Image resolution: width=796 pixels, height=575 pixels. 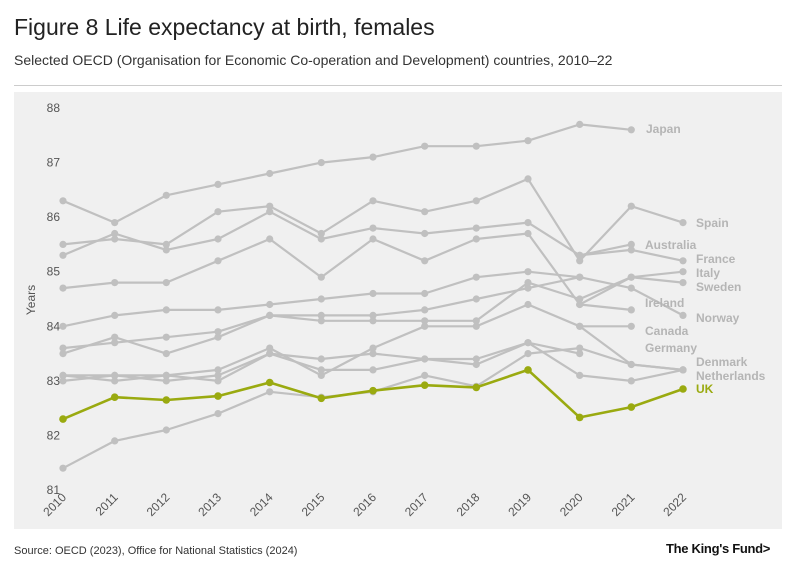 What do you see at coordinates (671, 245) in the screenshot?
I see `australia-label: Australia` at bounding box center [671, 245].